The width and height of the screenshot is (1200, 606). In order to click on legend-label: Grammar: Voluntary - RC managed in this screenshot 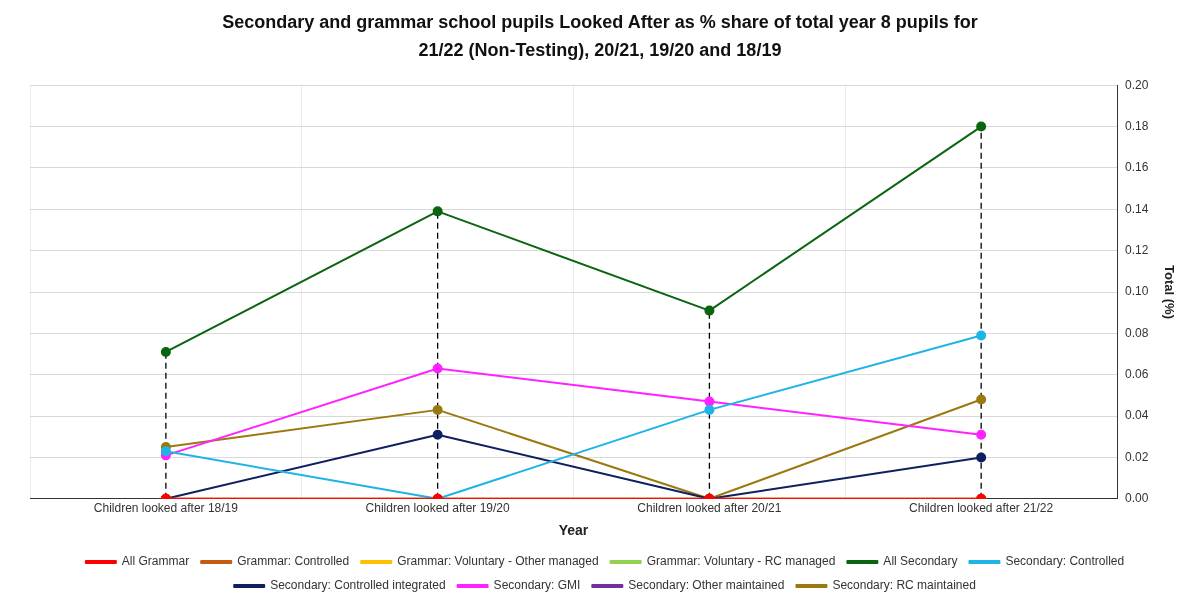, I will do `click(741, 561)`.